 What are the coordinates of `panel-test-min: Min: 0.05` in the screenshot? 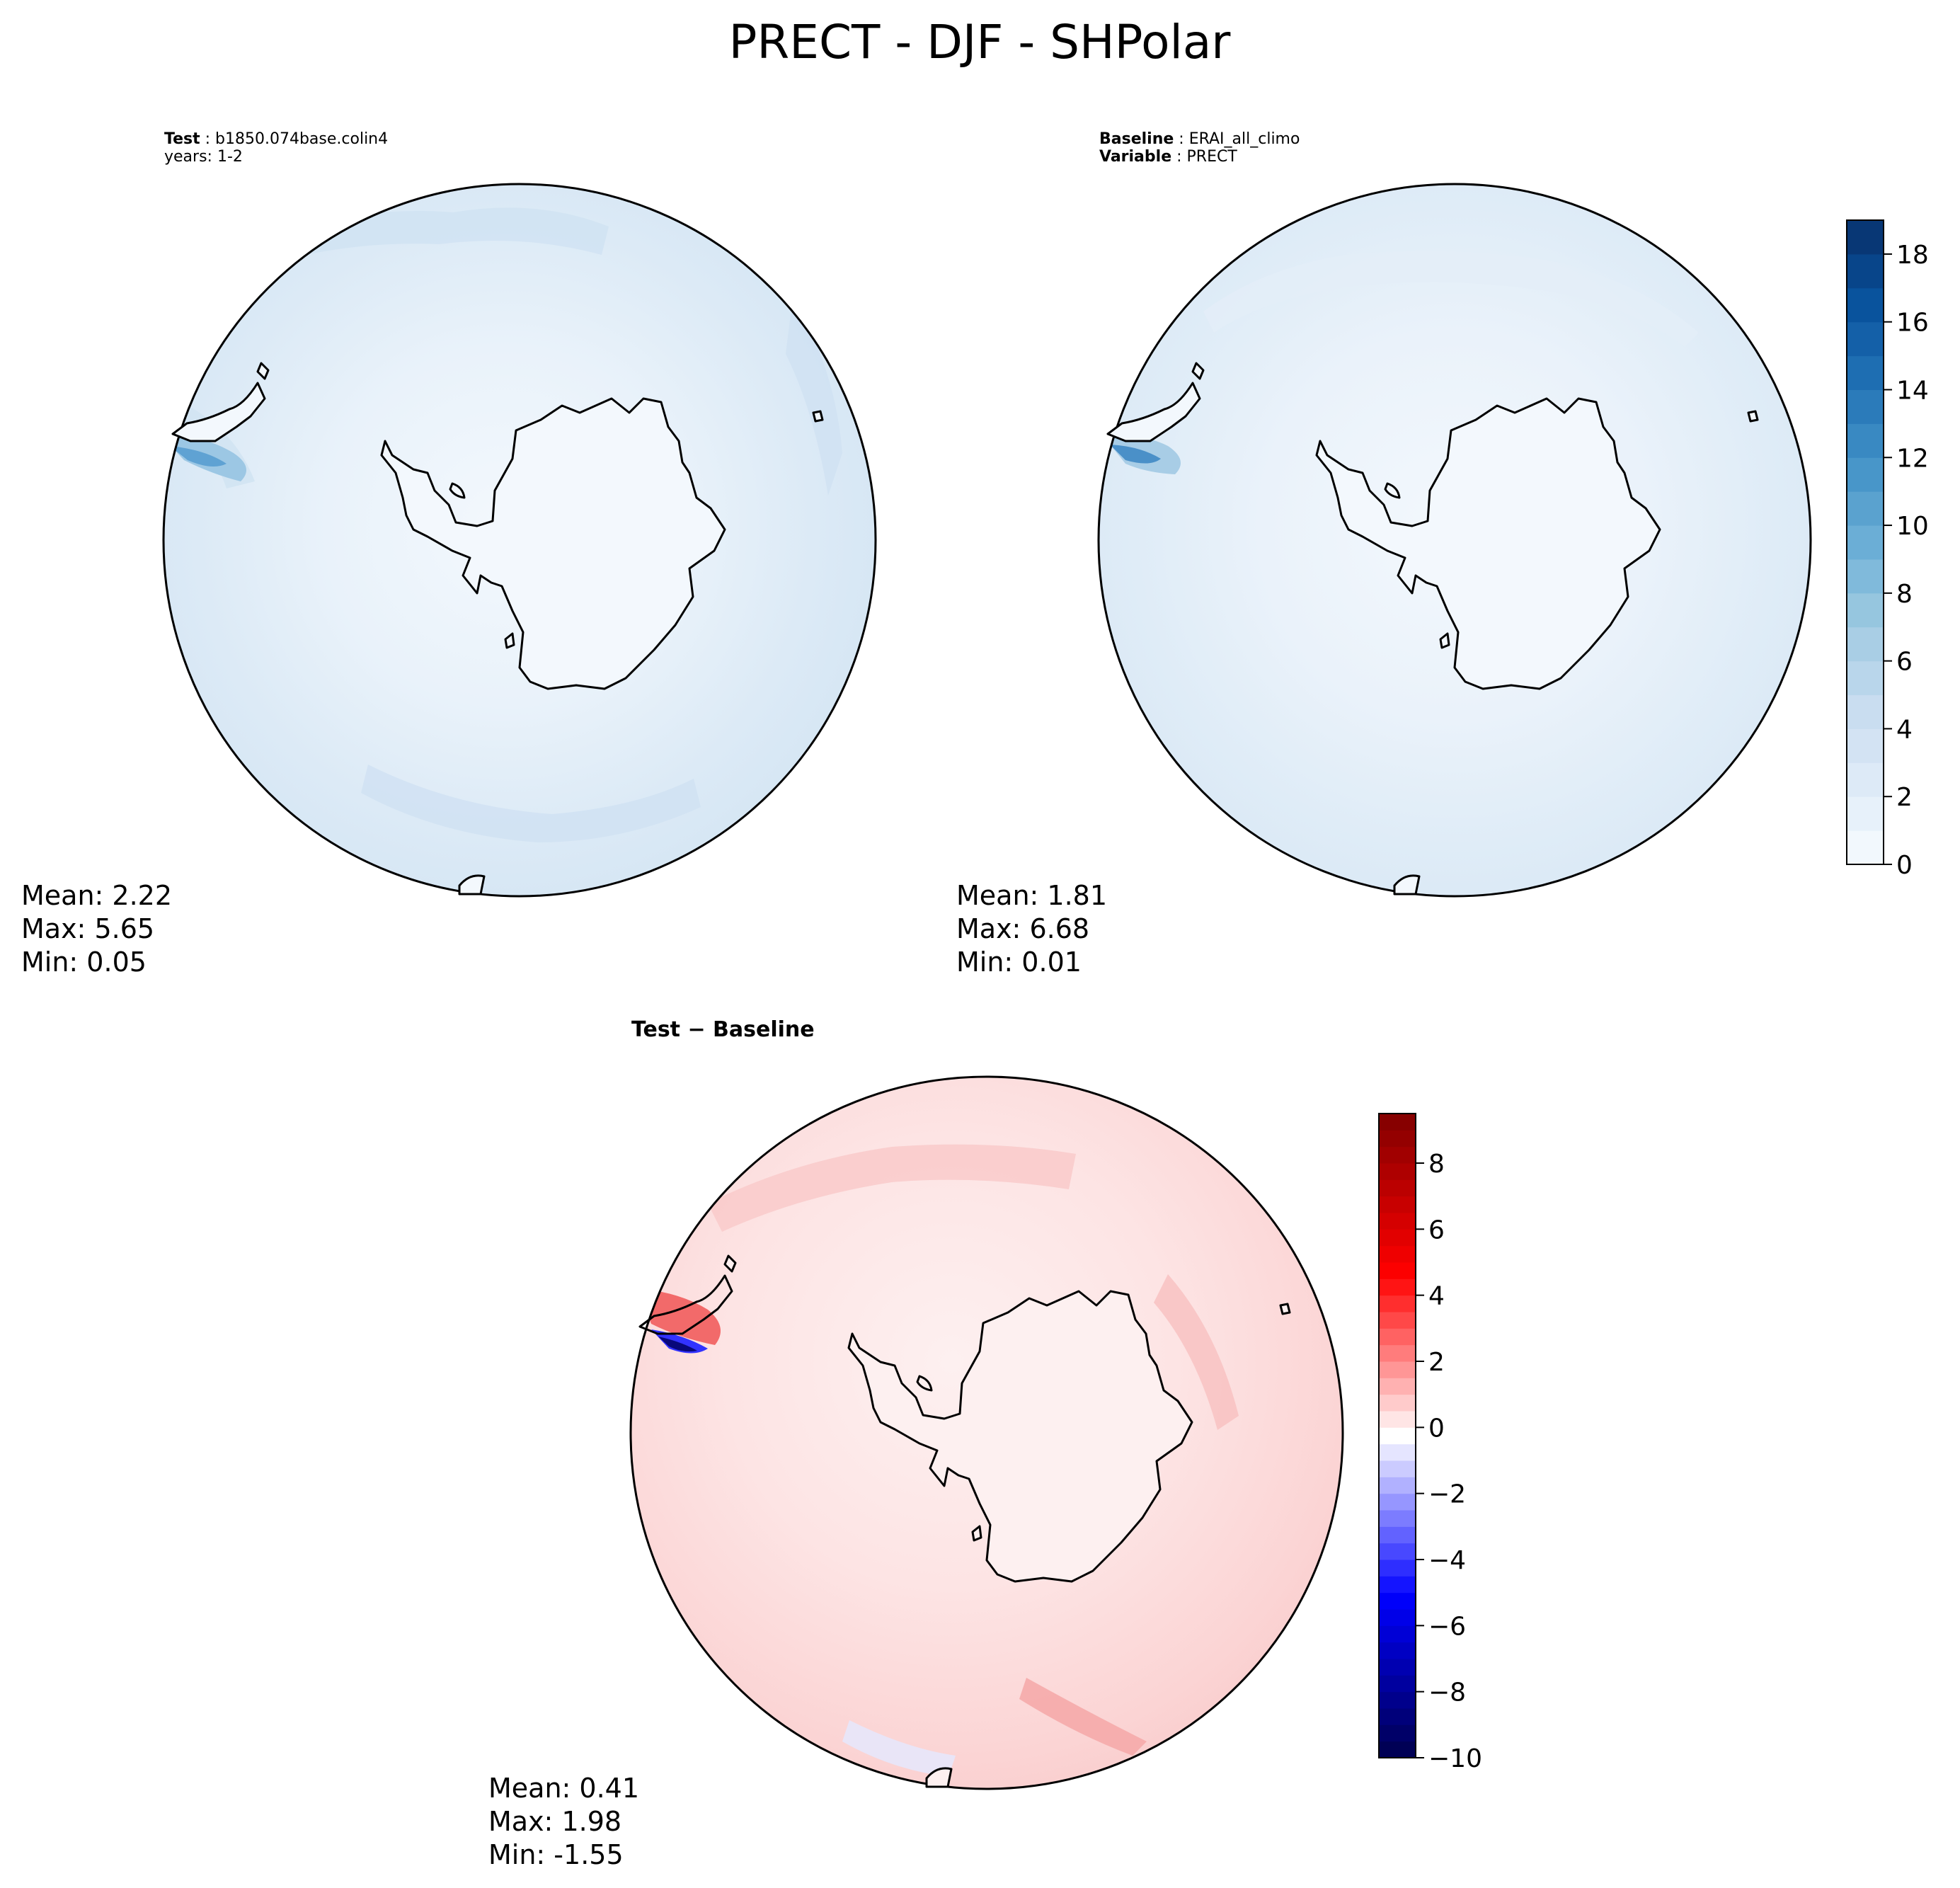 It's located at (84, 962).